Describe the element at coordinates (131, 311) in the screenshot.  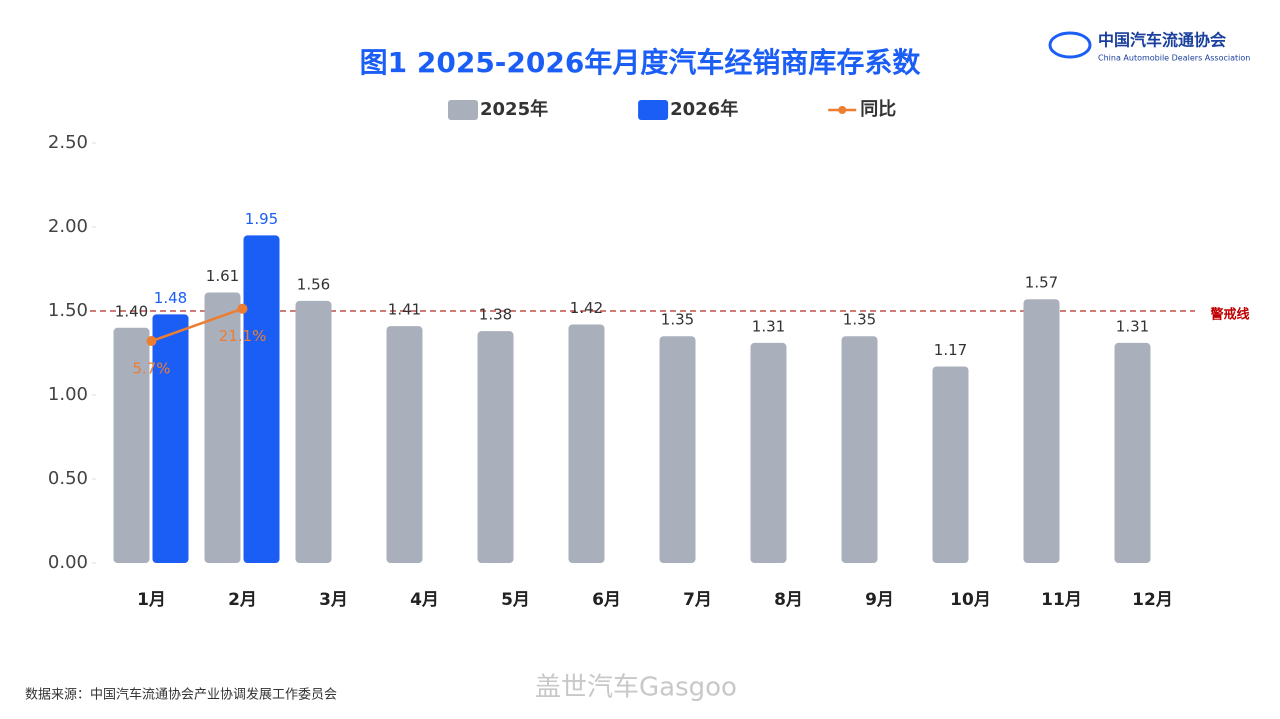
I see `value-label: 1.40` at that location.